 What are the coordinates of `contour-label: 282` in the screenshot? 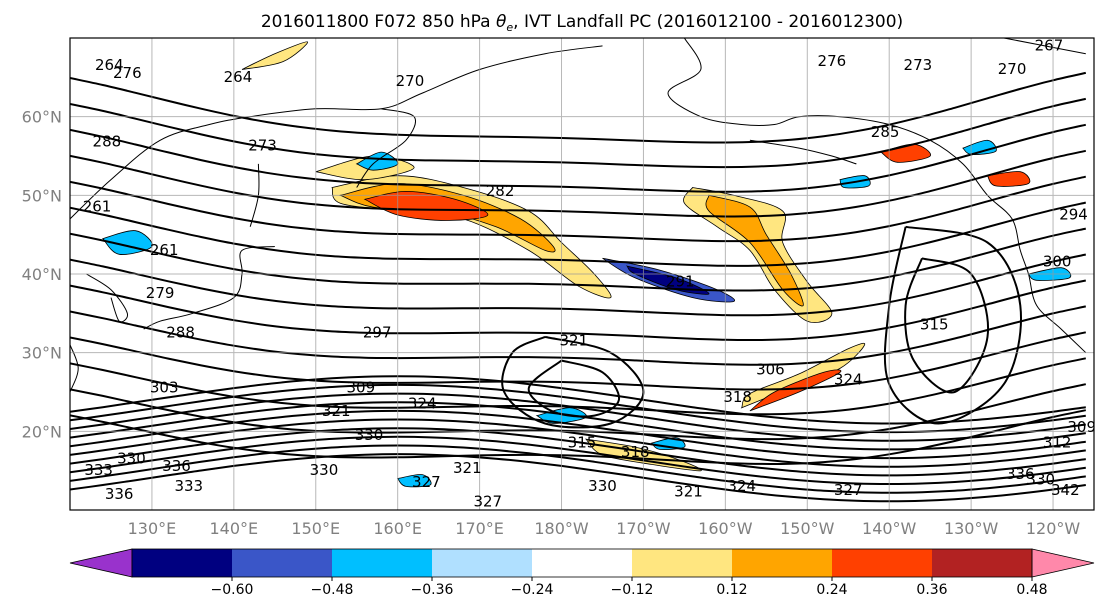 It's located at (500, 191).